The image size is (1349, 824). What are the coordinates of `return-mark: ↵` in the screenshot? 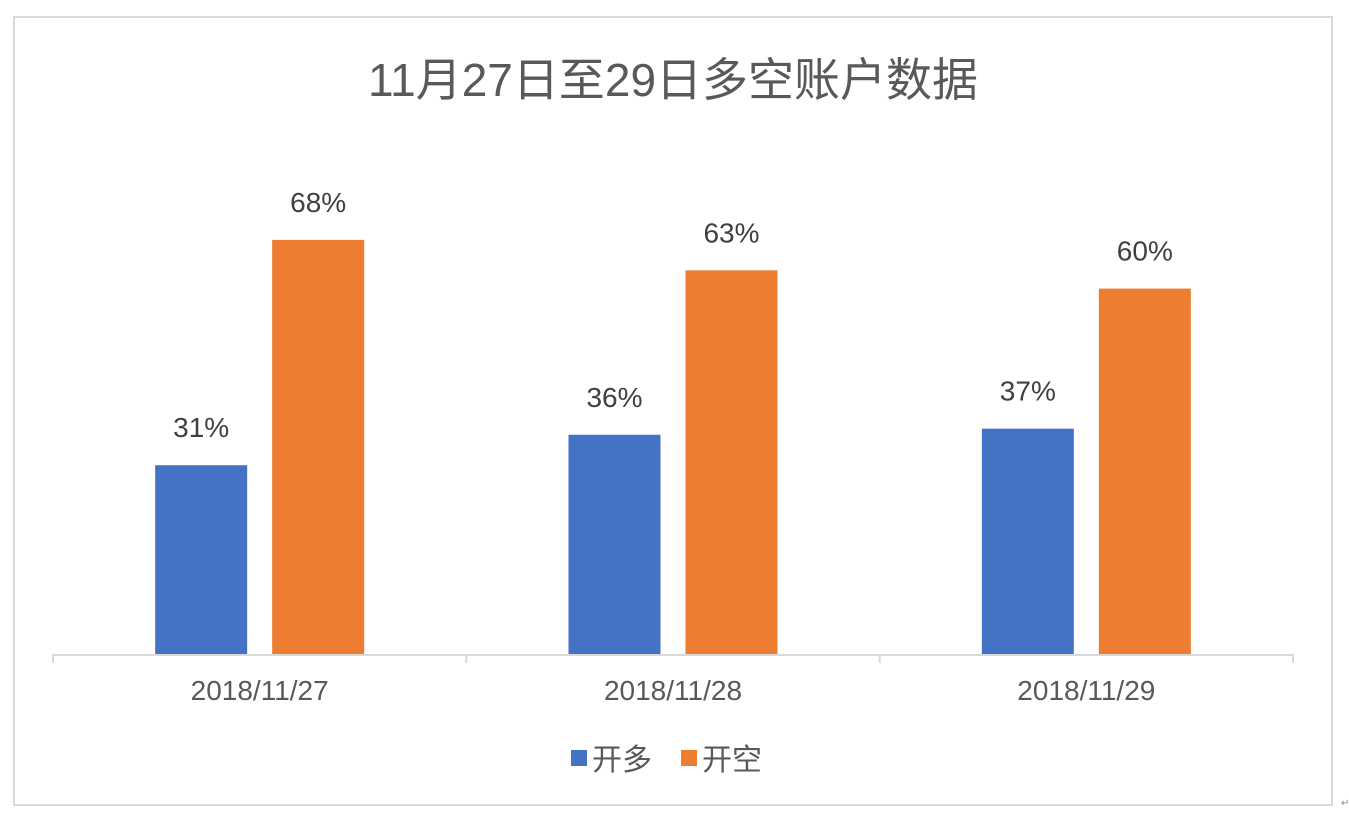 It's located at (1345, 803).